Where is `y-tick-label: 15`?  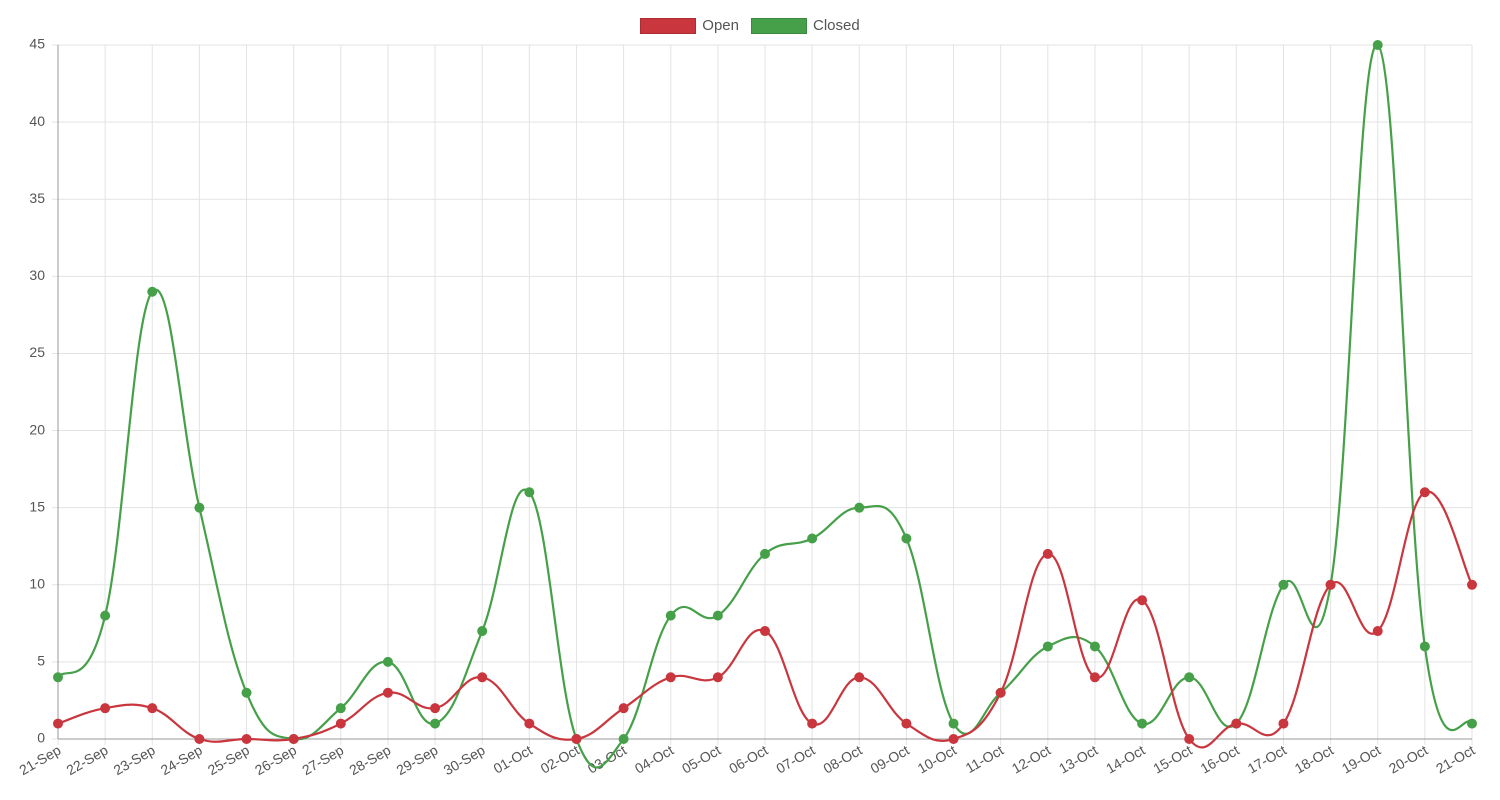
y-tick-label: 15 is located at coordinates (37, 506).